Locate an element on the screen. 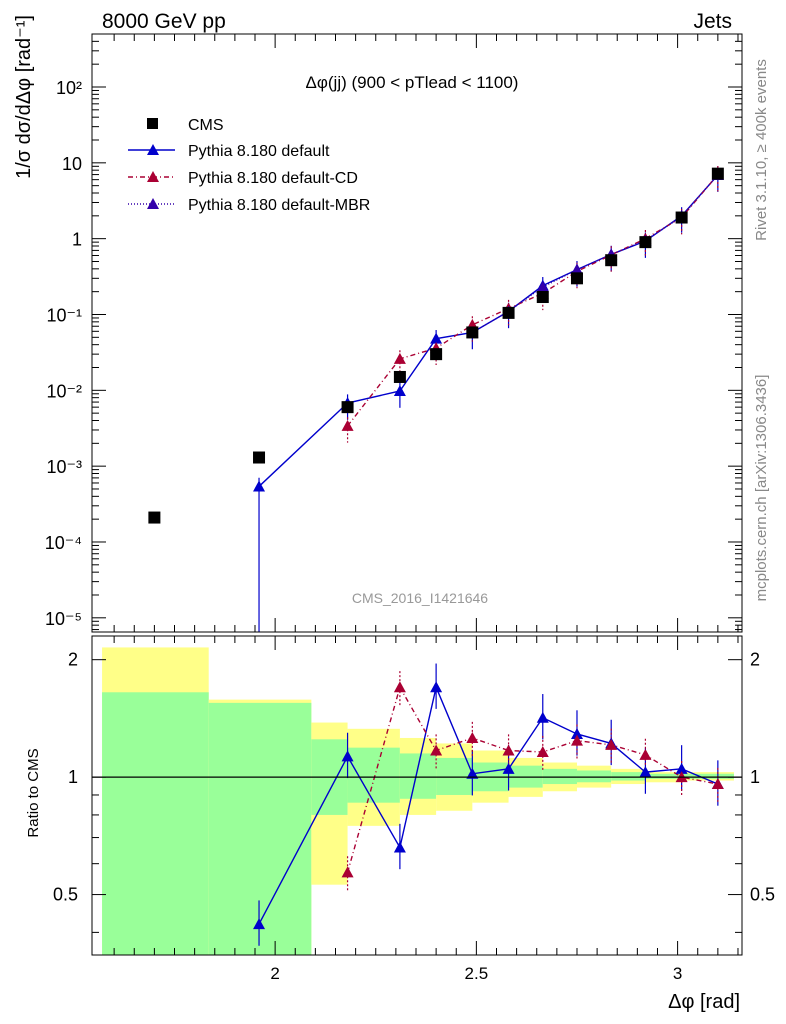 The height and width of the screenshot is (1024, 786). x-axis-label: Δφ [rad] is located at coordinates (704, 1002).